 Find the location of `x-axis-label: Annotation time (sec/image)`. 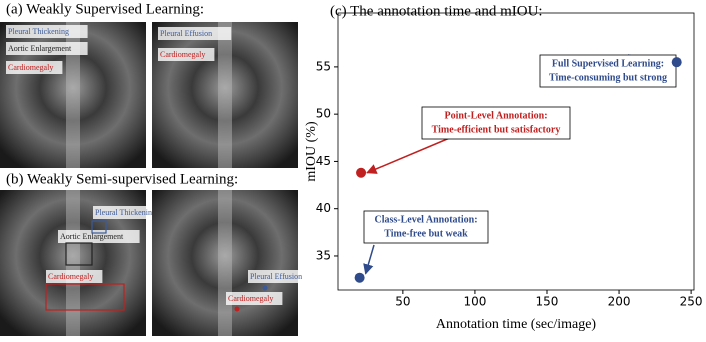

x-axis-label: Annotation time (sec/image) is located at coordinates (516, 324).